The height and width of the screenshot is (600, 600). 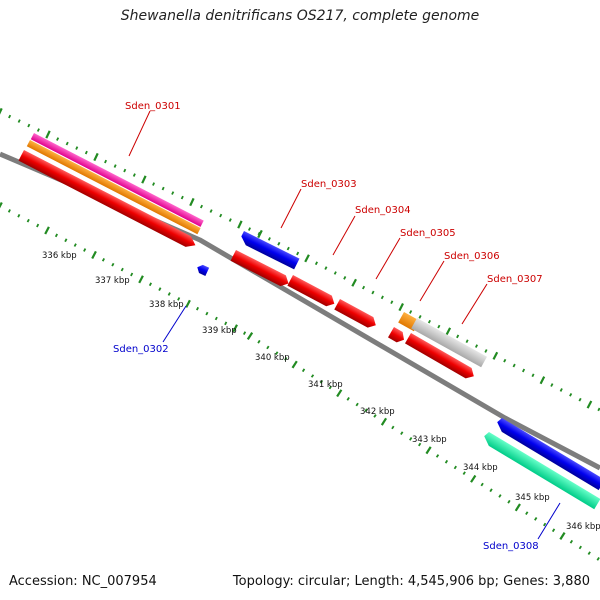 What do you see at coordinates (59, 256) in the screenshot?
I see `kbp-label: 336 kbp` at bounding box center [59, 256].